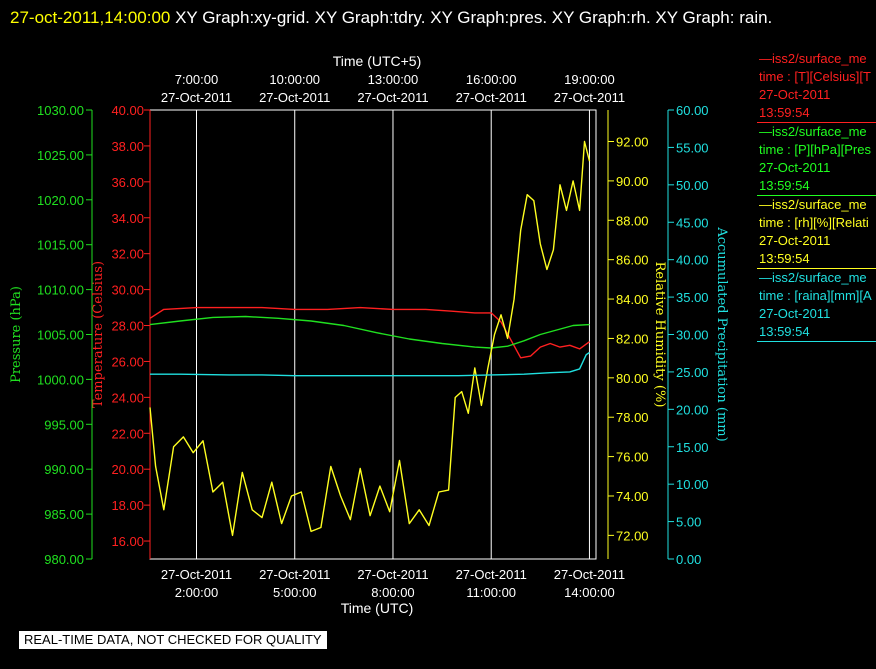  What do you see at coordinates (127, 182) in the screenshot?
I see `temperature-tick-label: 36.00` at bounding box center [127, 182].